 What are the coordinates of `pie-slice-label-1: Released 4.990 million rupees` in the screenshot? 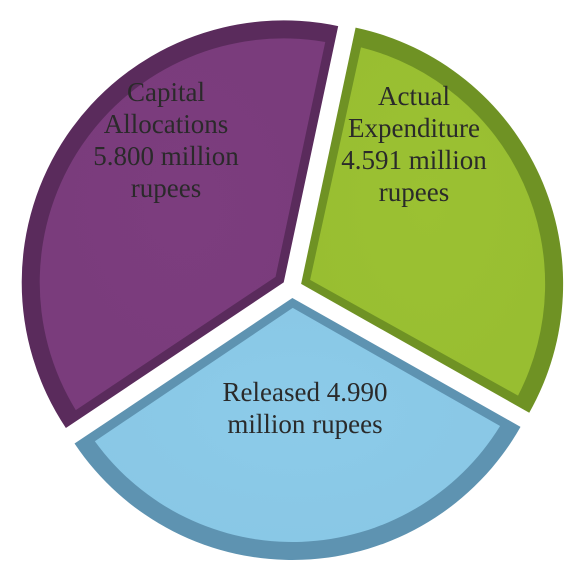 It's located at (305, 408).